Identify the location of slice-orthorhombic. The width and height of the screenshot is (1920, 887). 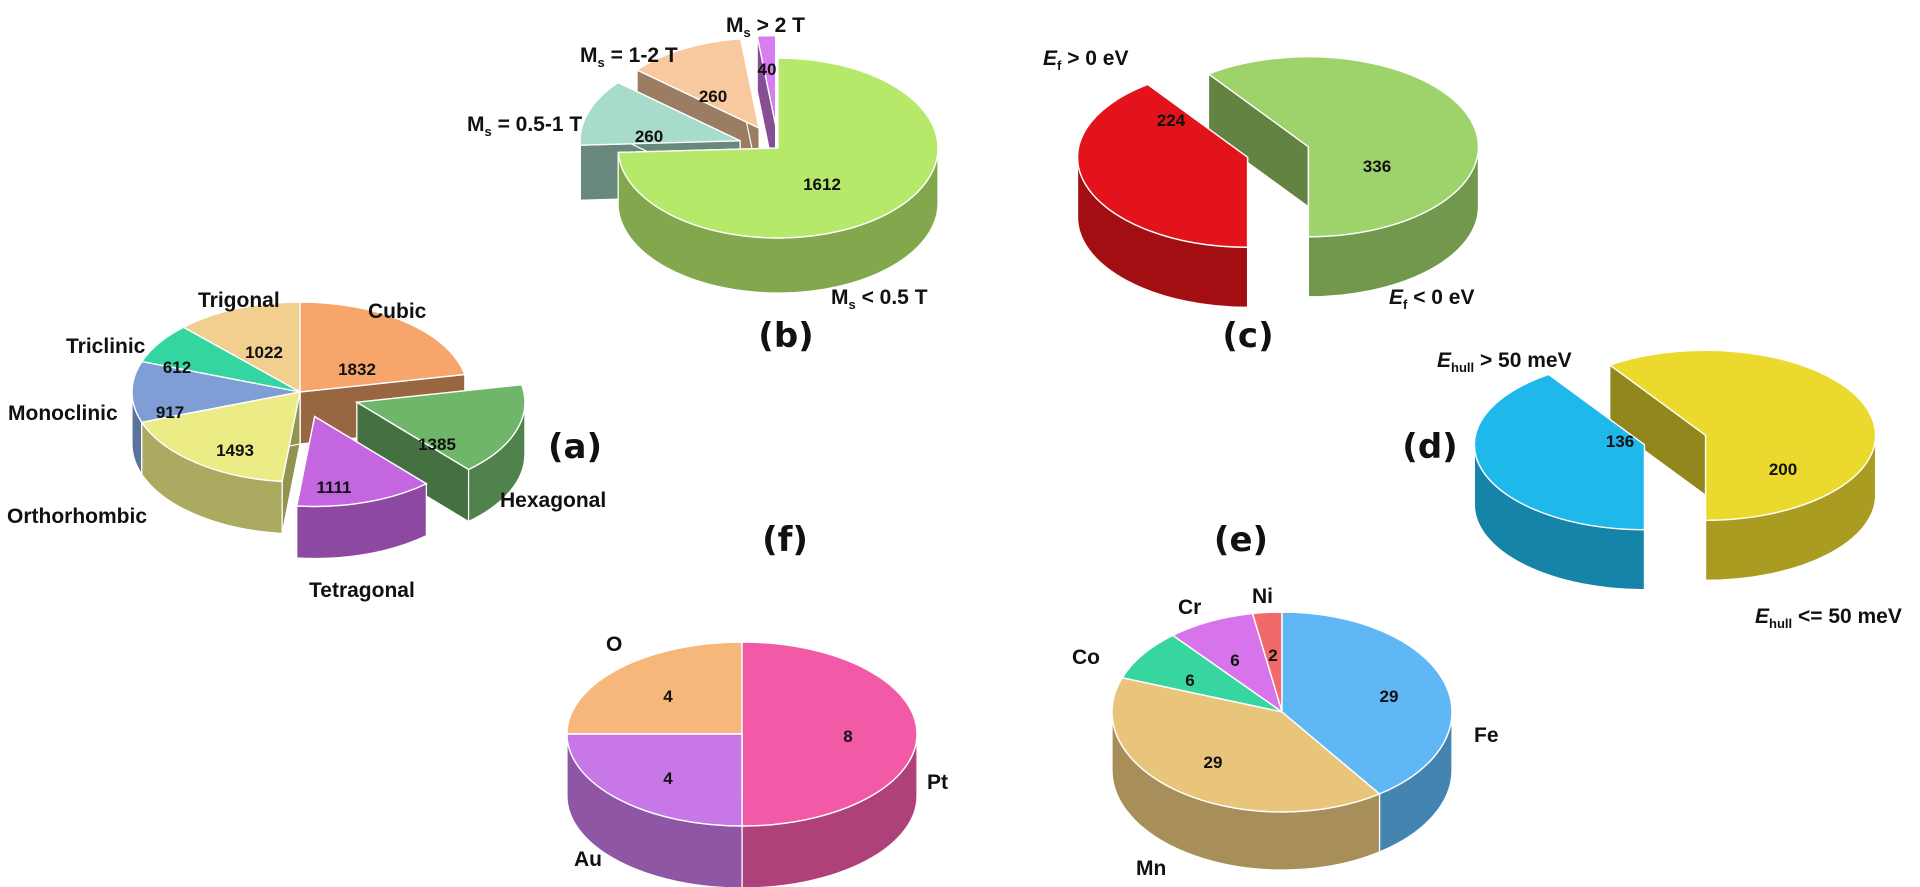
(220, 463).